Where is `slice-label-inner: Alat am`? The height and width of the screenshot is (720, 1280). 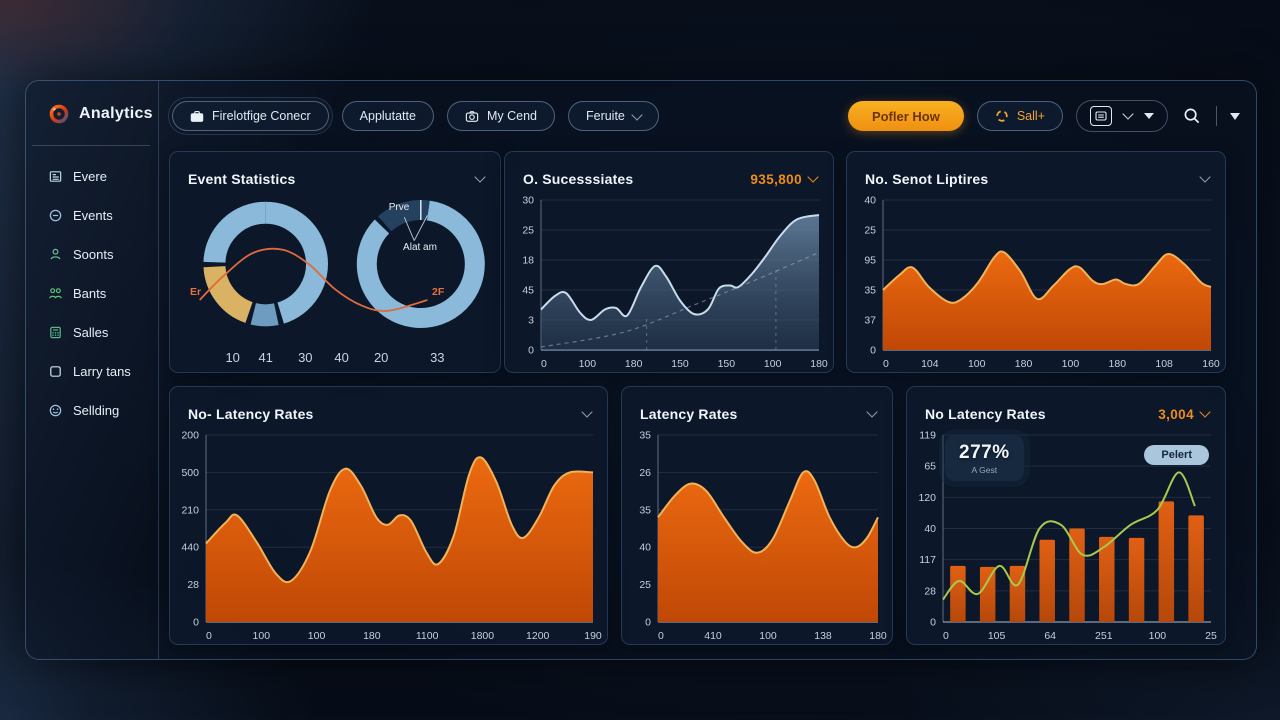 slice-label-inner: Alat am is located at coordinates (420, 247).